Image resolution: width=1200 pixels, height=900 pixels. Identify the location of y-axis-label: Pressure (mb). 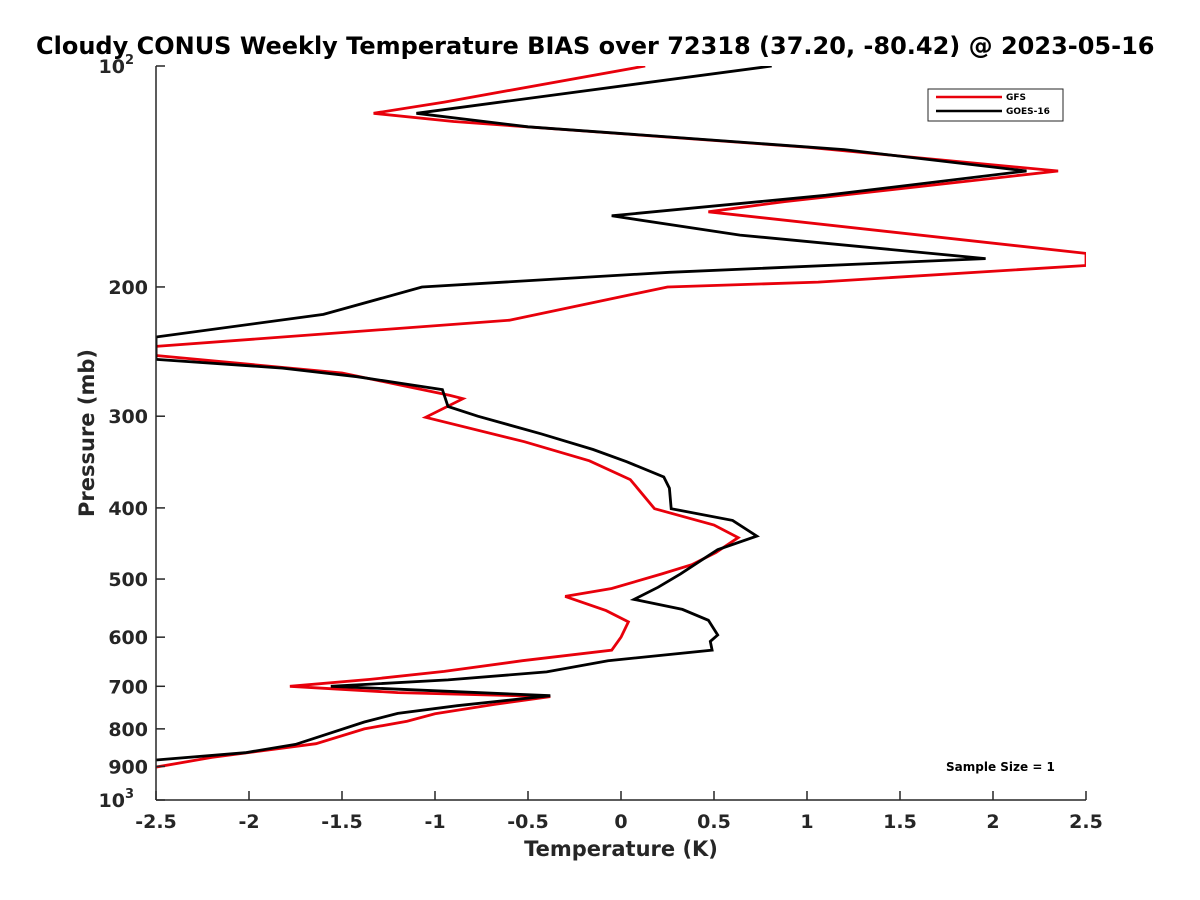
(87, 433).